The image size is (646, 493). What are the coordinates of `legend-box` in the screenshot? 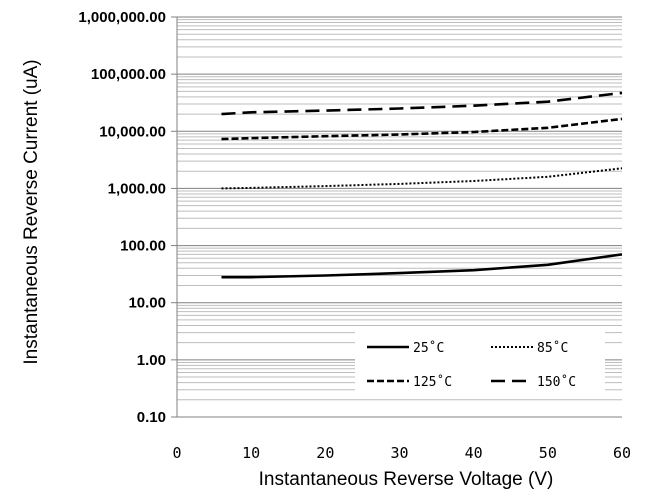 It's located at (480, 364).